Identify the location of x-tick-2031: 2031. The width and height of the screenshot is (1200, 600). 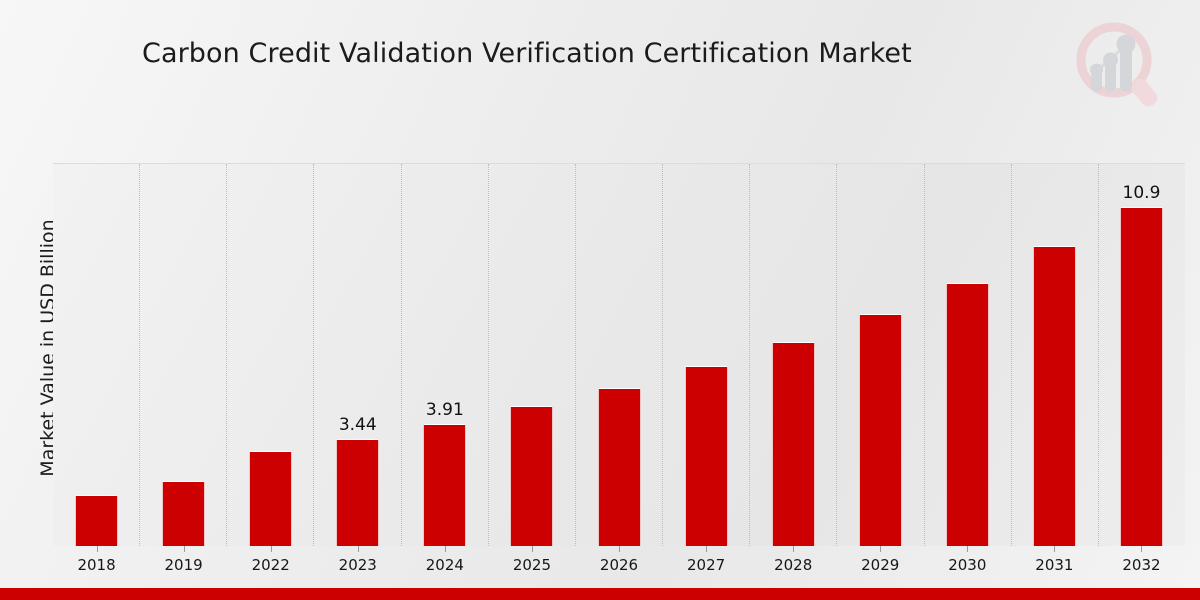
(1054, 563).